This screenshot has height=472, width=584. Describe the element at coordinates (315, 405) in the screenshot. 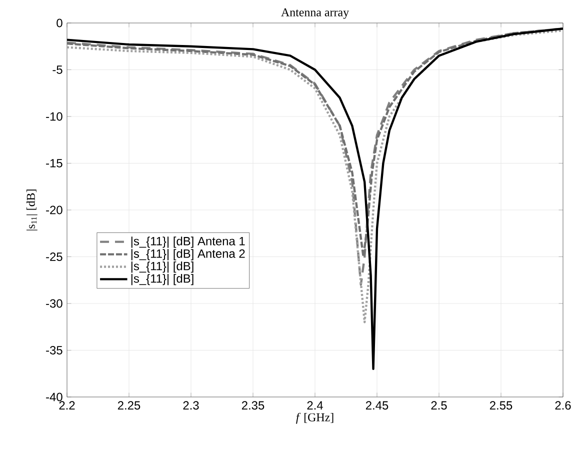

I see `x-tick-label: 2.4` at that location.